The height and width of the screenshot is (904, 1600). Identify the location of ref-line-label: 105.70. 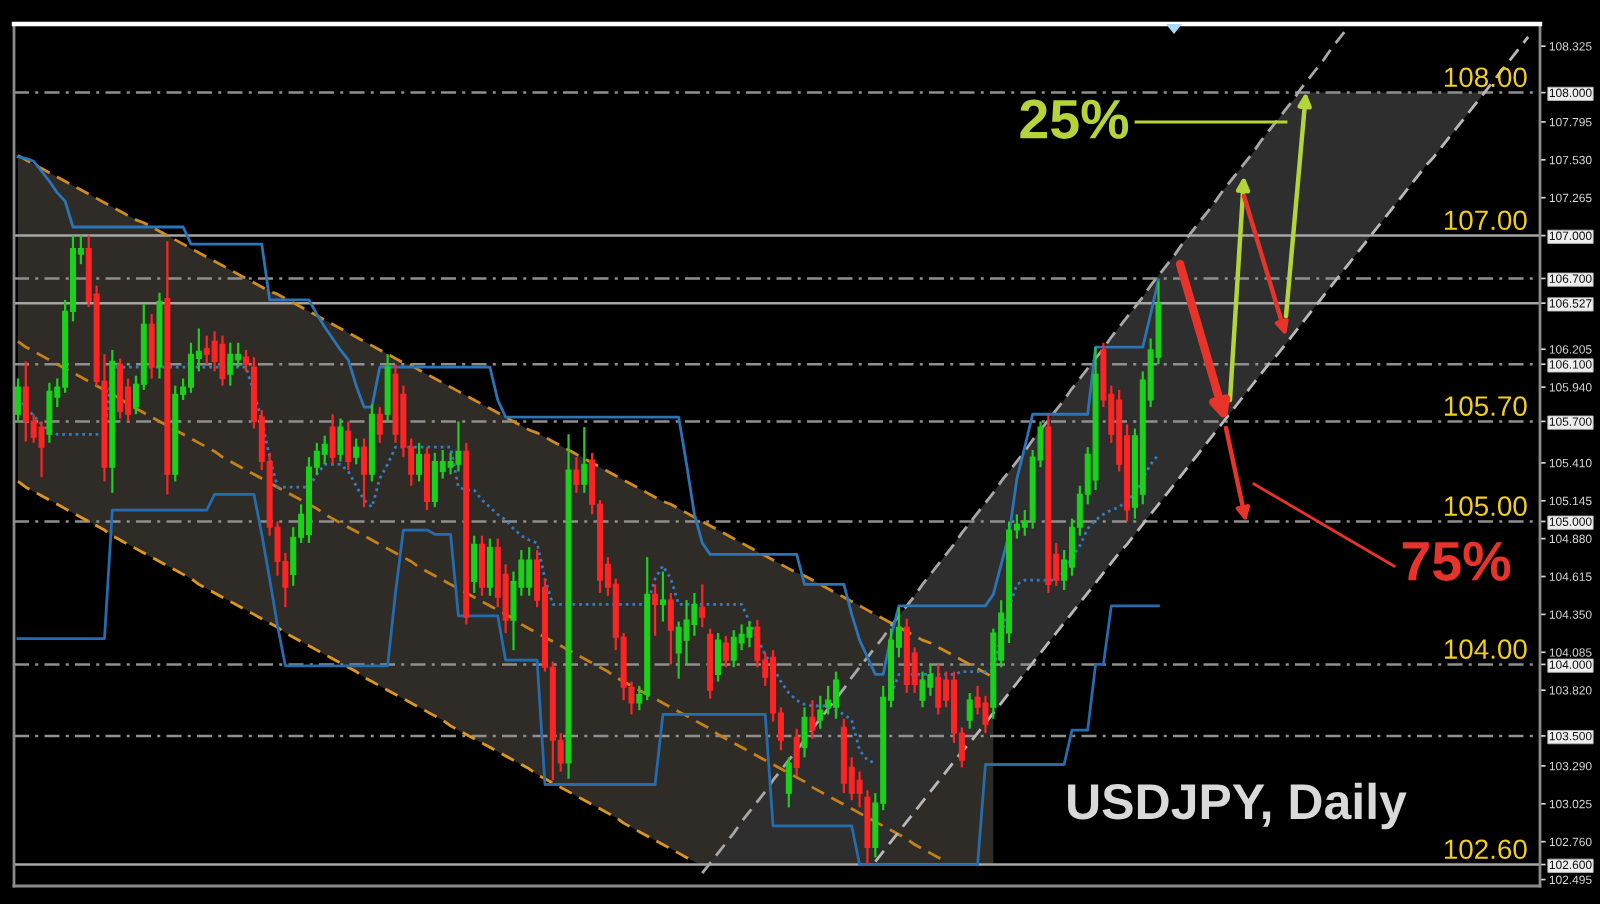
(1485, 406).